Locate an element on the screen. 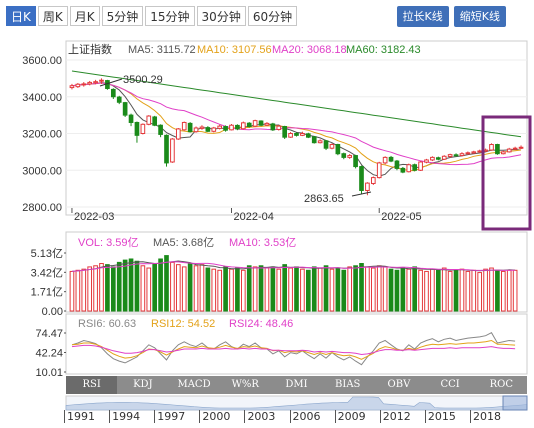 The width and height of the screenshot is (534, 428). indicator-tab-rsi: RSI is located at coordinates (92, 385).